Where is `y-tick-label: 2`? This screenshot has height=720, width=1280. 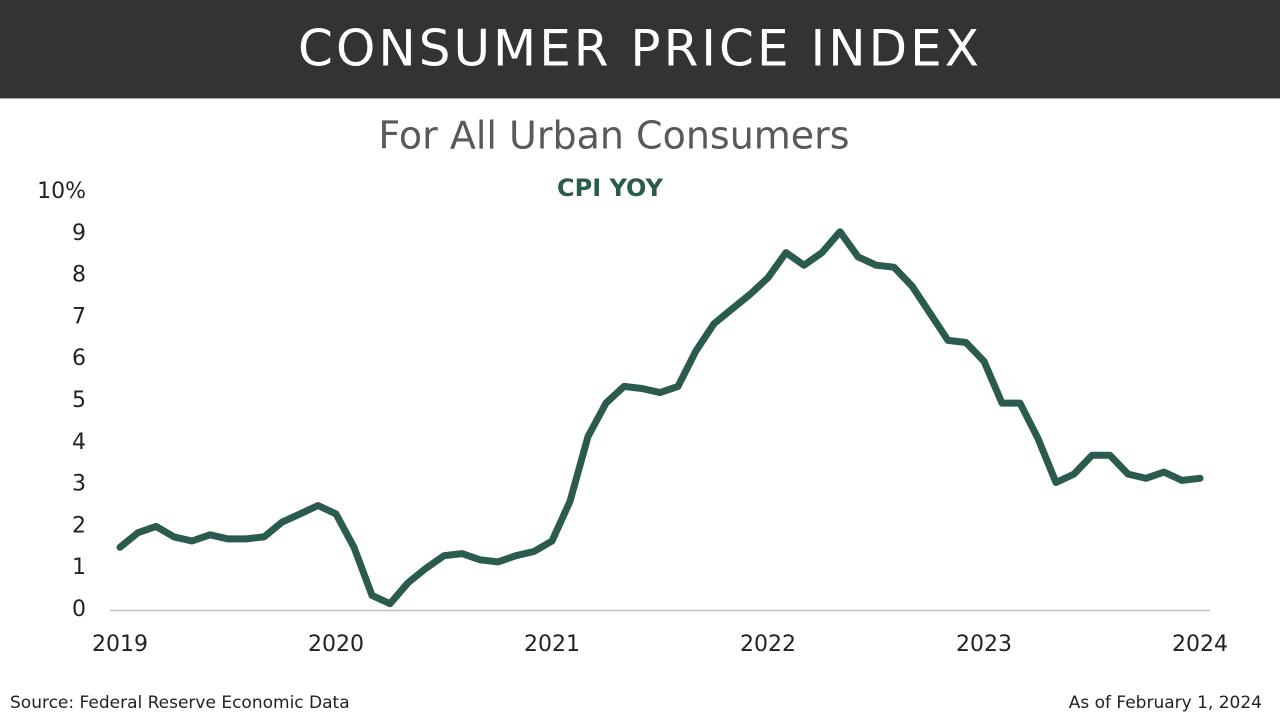
y-tick-label: 2 is located at coordinates (79, 525).